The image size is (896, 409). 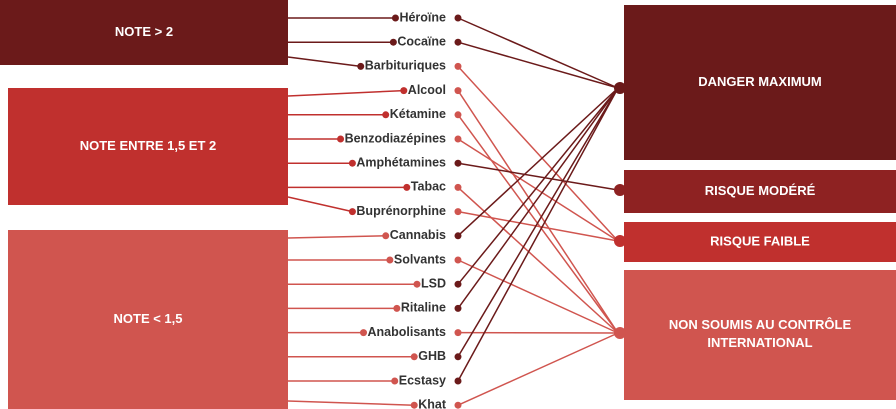 I want to click on substance-label: LSD, so click(x=433, y=283).